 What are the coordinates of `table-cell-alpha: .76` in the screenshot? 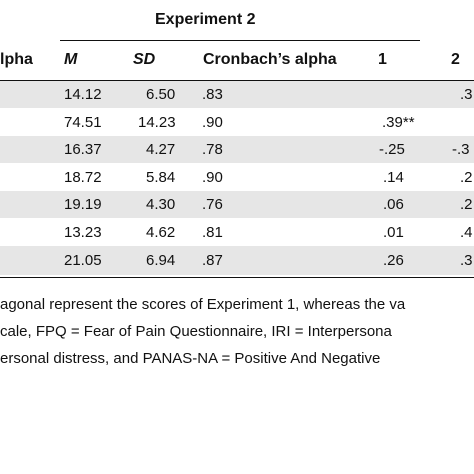 It's located at (212, 204).